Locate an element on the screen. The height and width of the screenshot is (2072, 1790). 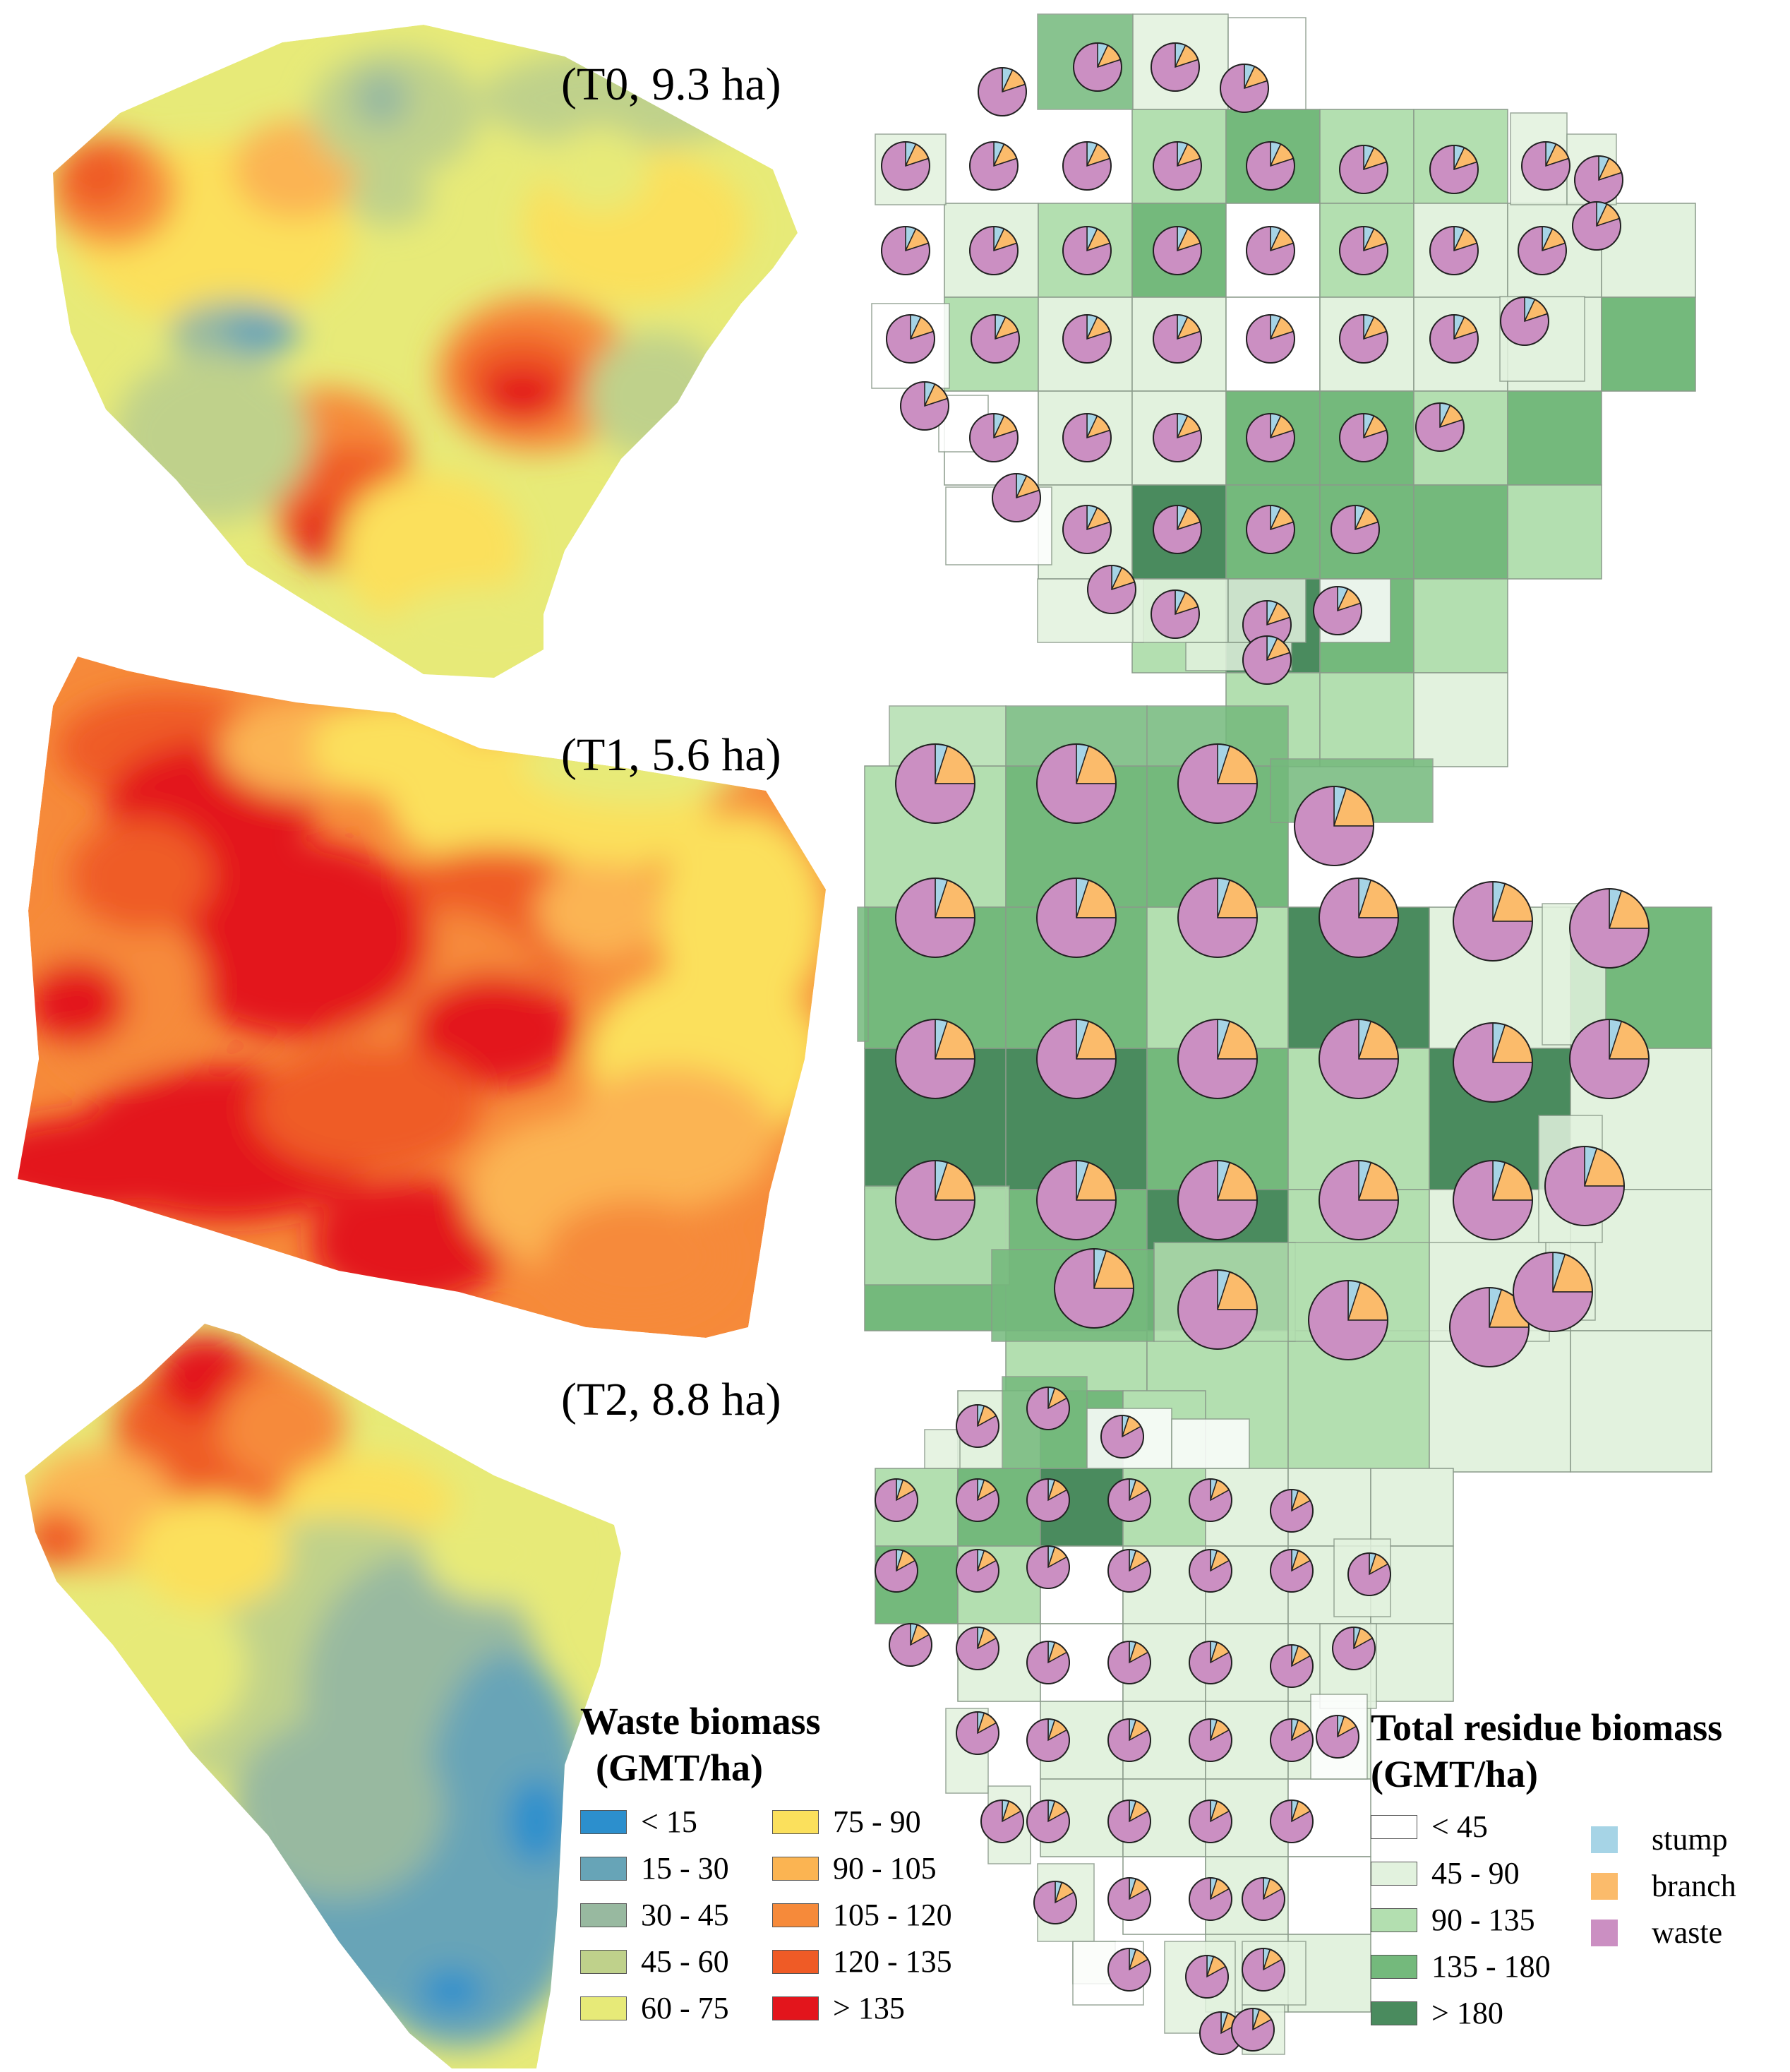
waste-legend-item: 90 - 105 is located at coordinates (855, 1868).